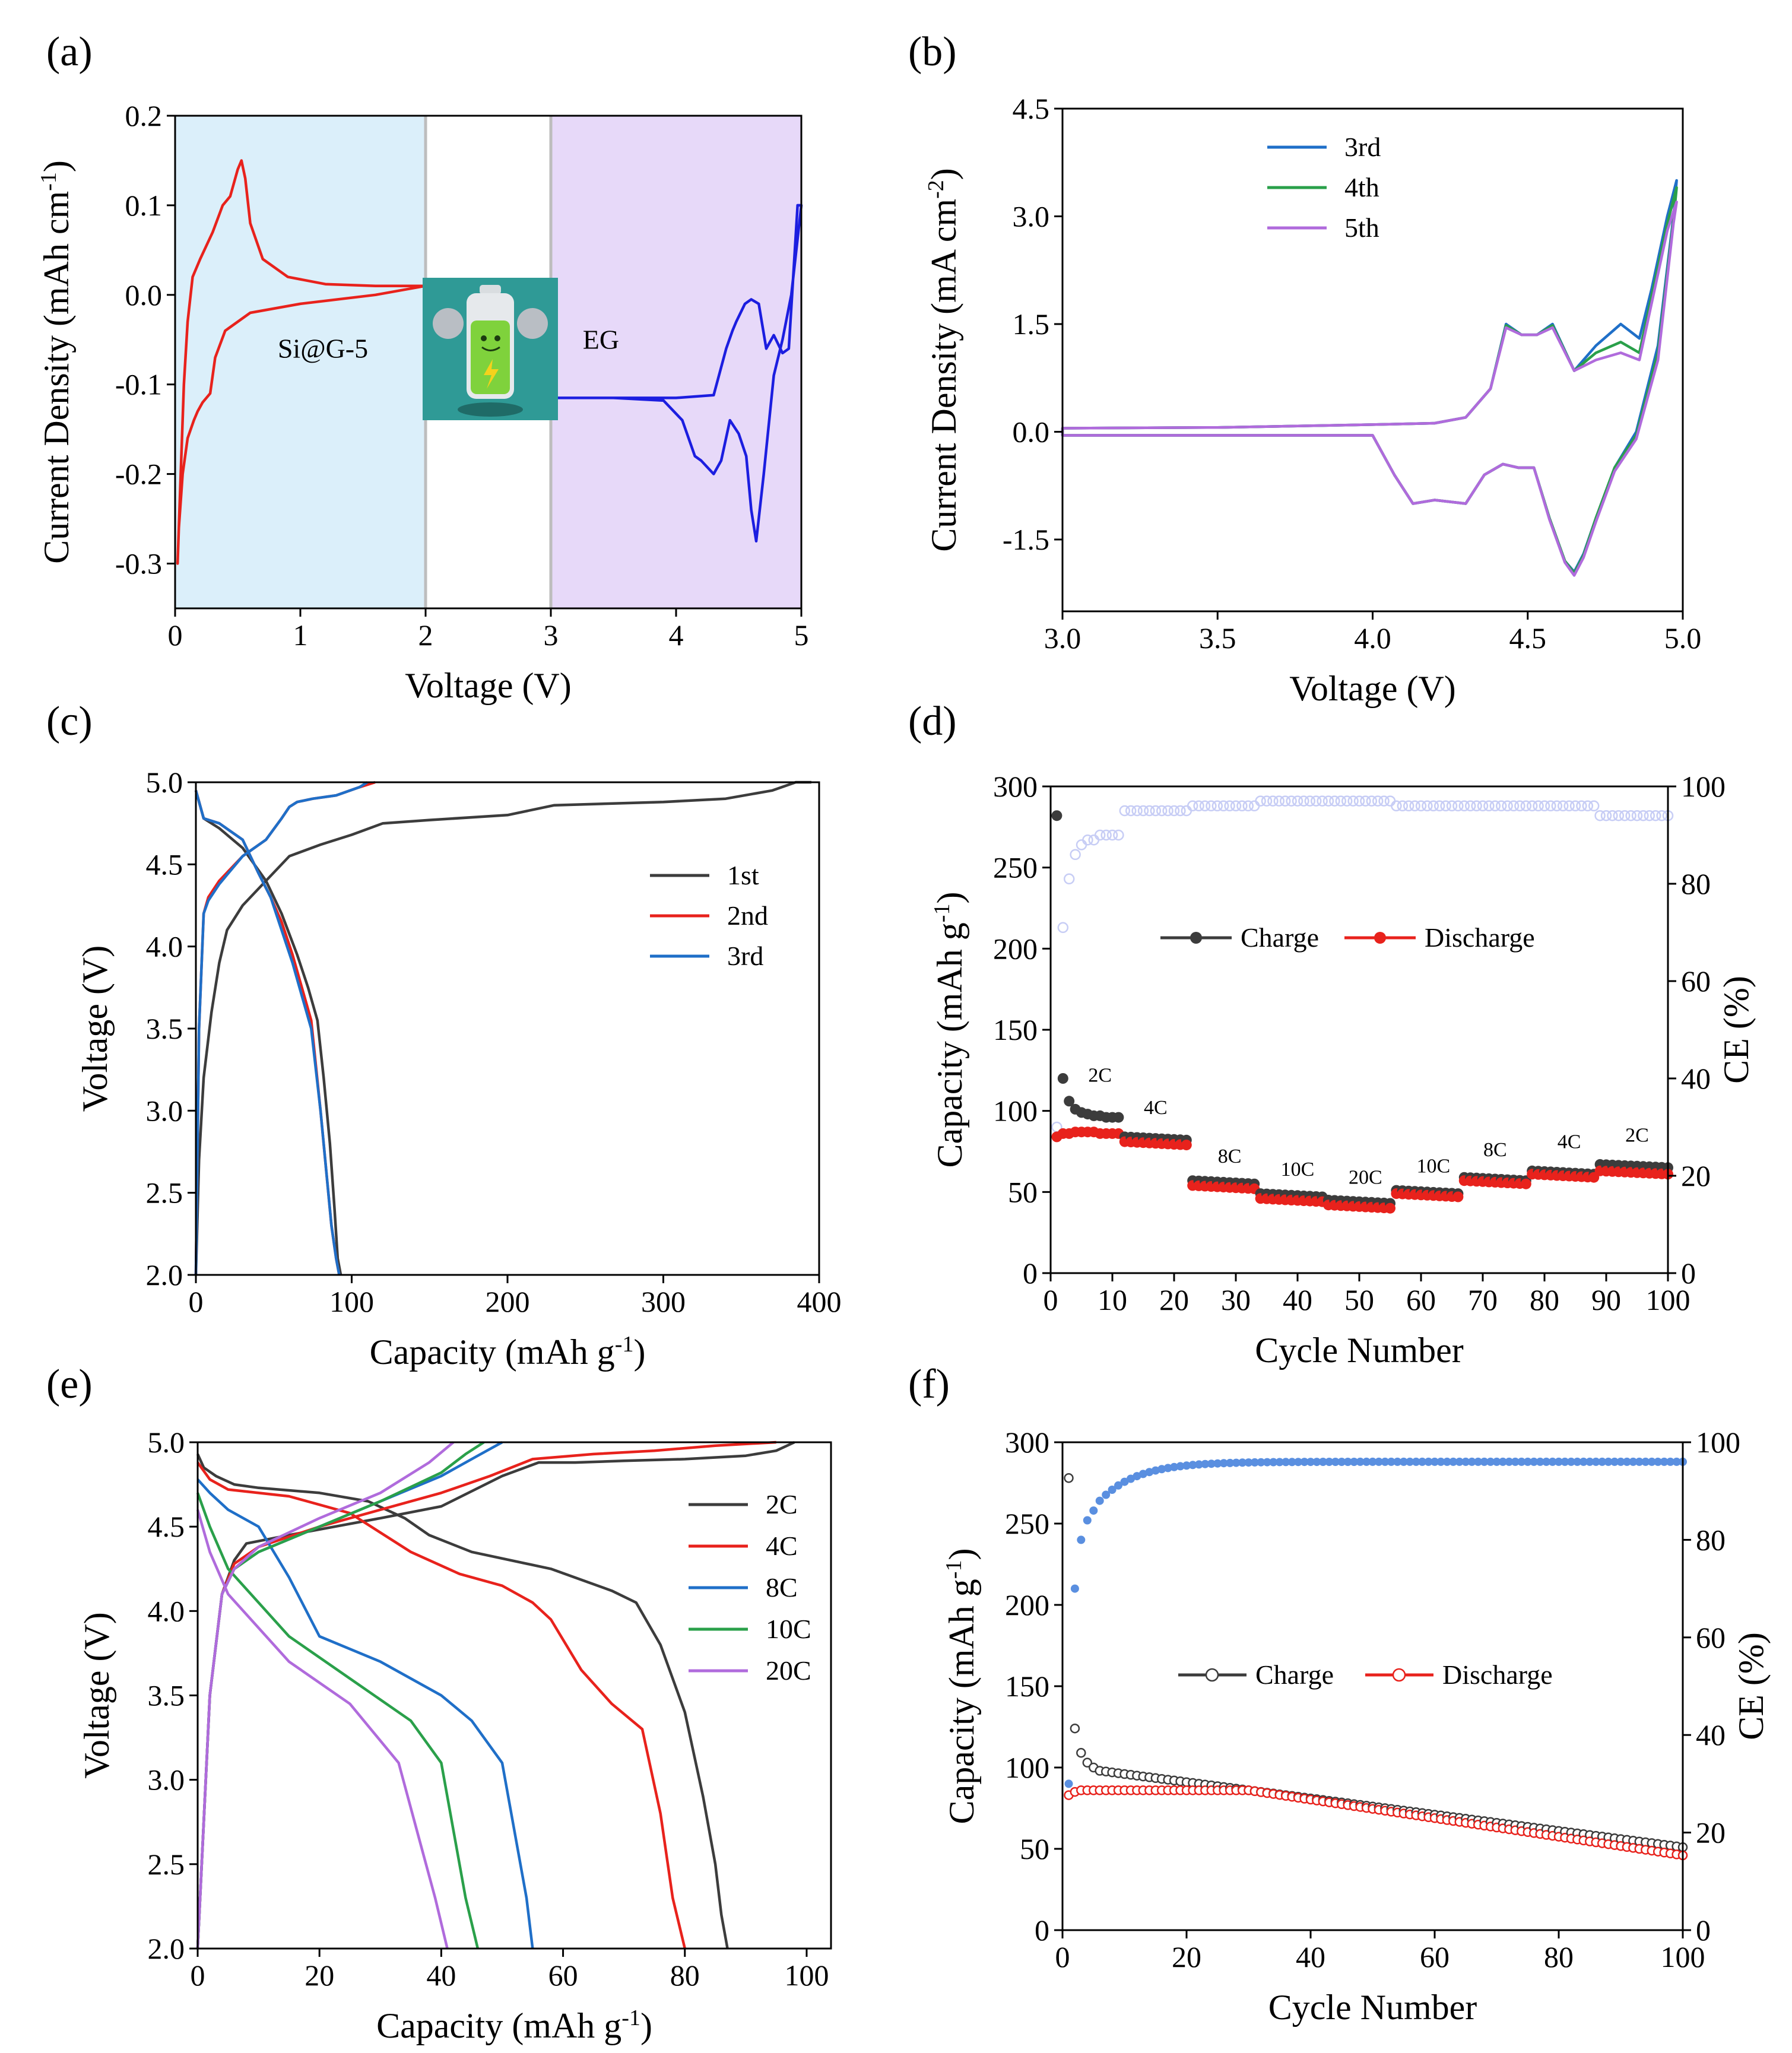 The image size is (1792, 2053). Describe the element at coordinates (490, 409) in the screenshot. I see `battery-shadow` at that location.